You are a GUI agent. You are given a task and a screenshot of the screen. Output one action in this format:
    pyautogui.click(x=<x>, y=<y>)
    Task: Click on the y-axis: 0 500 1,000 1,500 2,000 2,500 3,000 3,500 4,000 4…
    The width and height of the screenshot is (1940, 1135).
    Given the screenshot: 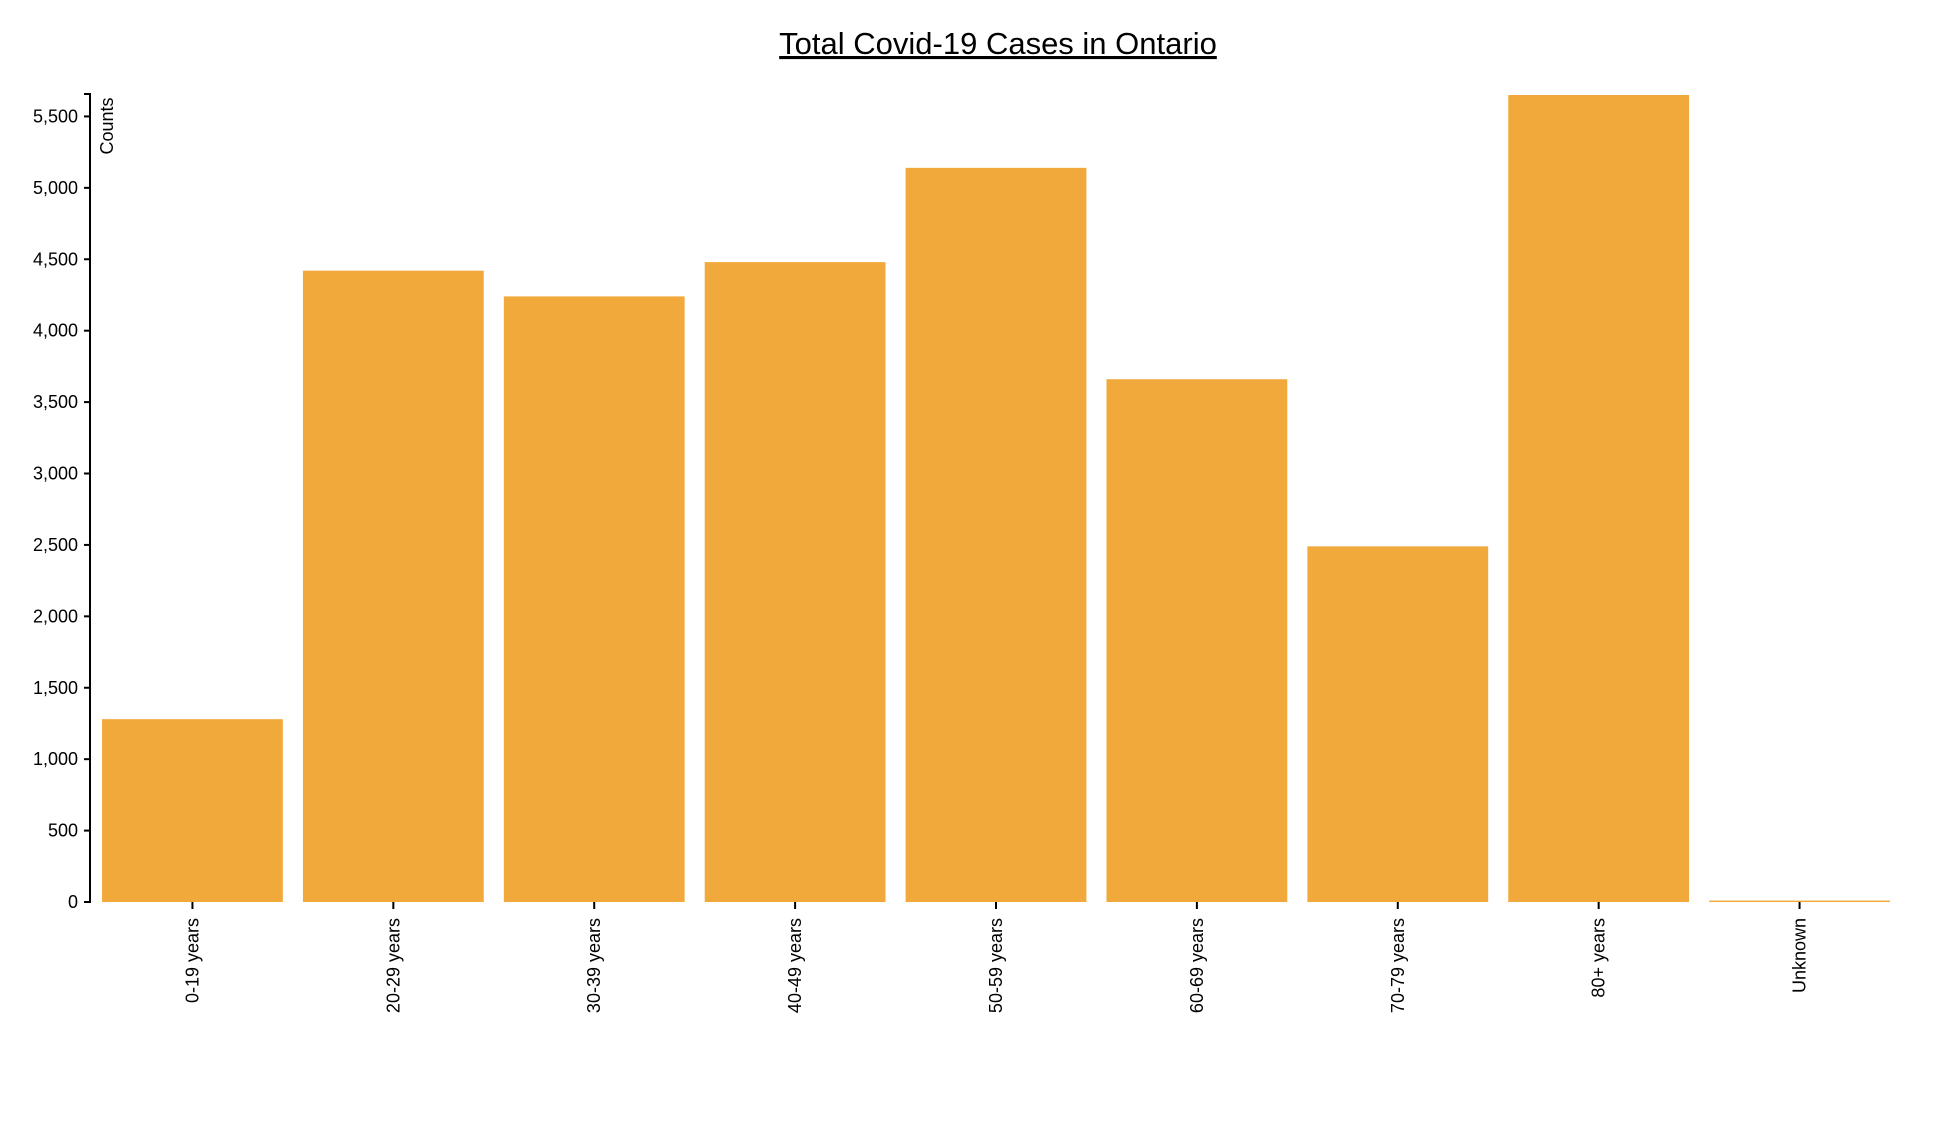 What is the action you would take?
    pyautogui.click(x=62, y=502)
    